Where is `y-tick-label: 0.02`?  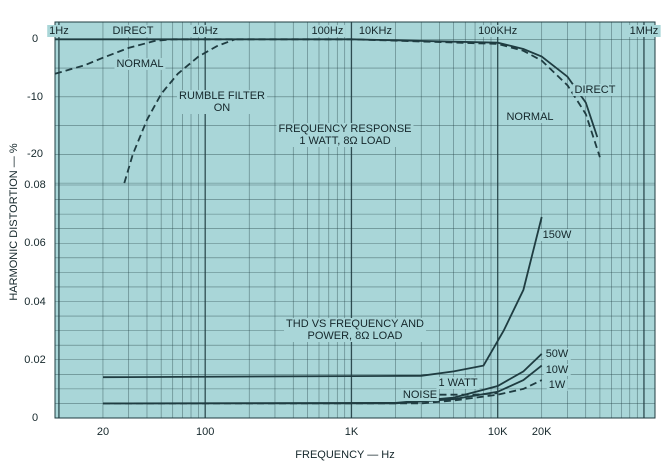 y-tick-label: 0.02 is located at coordinates (35, 359).